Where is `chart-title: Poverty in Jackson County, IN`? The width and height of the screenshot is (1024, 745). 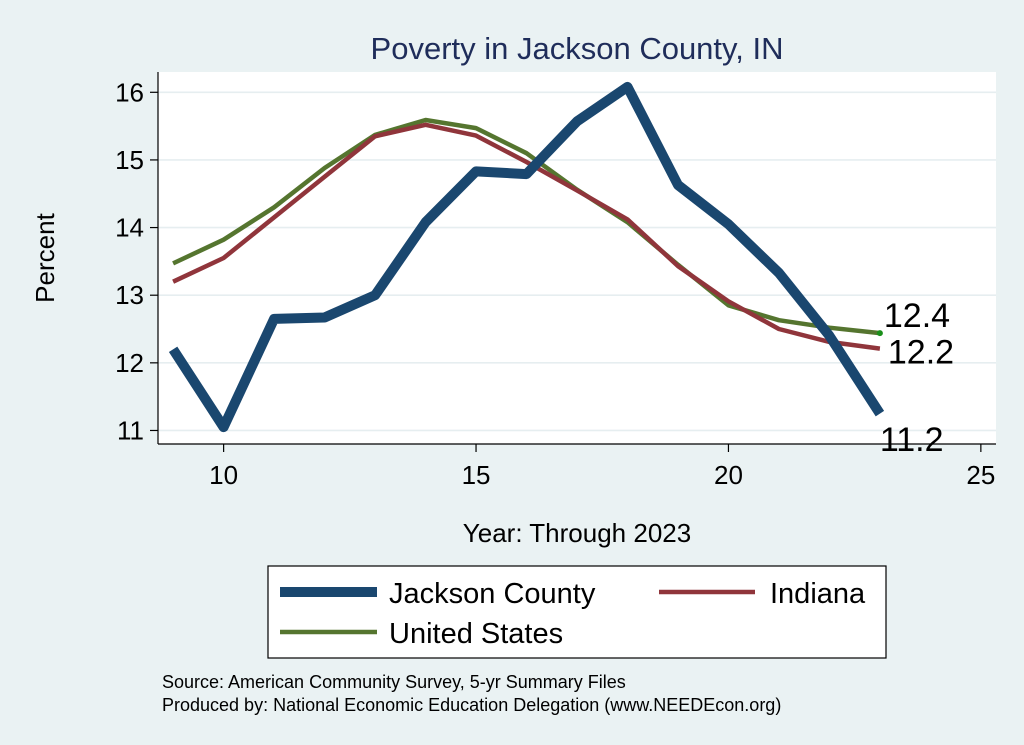
chart-title: Poverty in Jackson County, IN is located at coordinates (577, 48).